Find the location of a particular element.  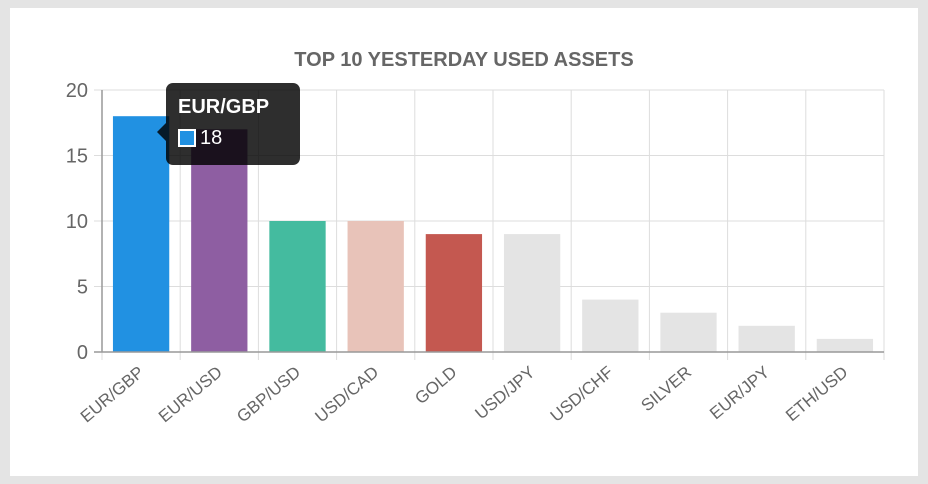

bar-usd-cad is located at coordinates (375, 286).